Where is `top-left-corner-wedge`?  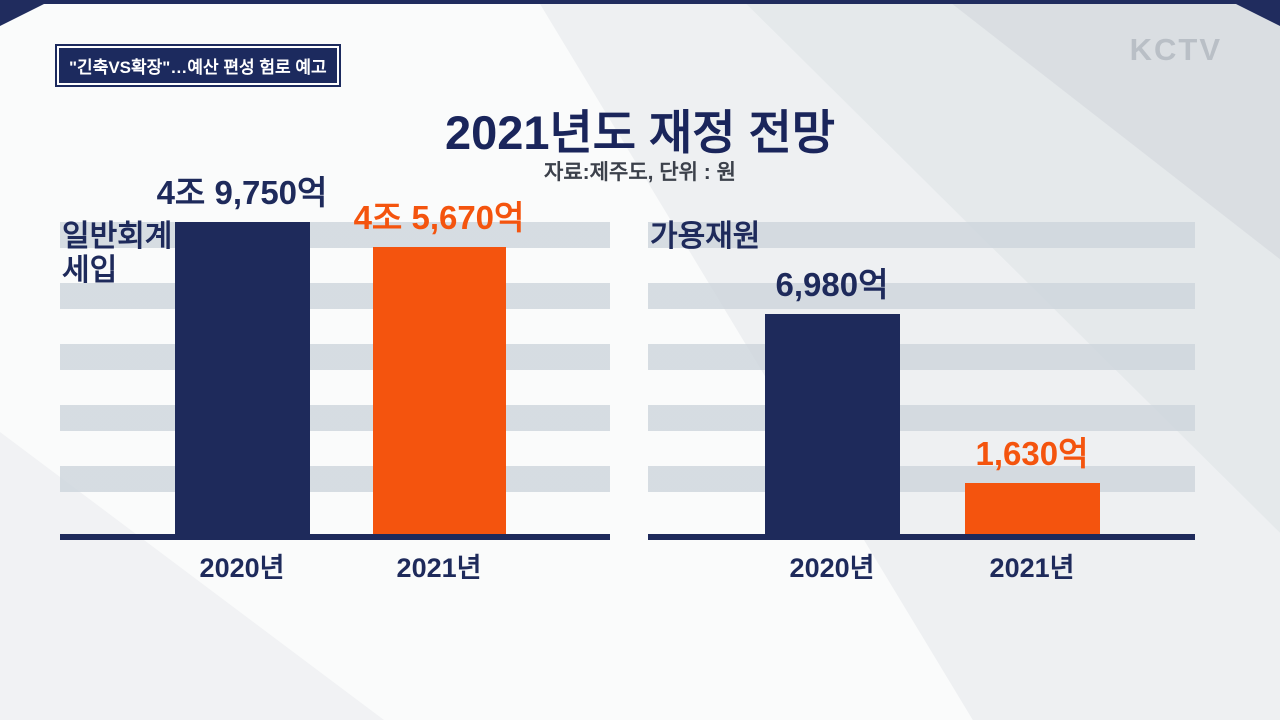
top-left-corner-wedge is located at coordinates (26, 13).